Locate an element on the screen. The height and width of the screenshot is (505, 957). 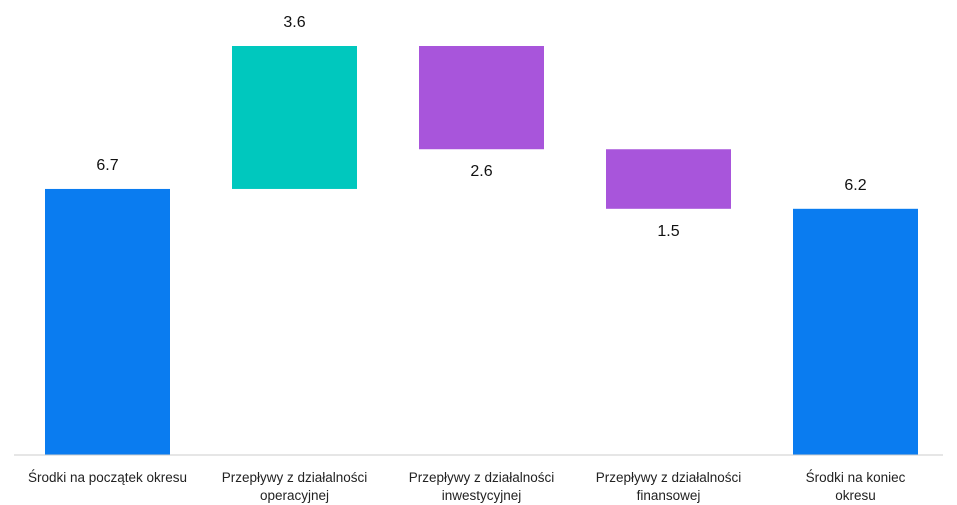
category-label: Środki na początek okresu is located at coordinates (107, 477).